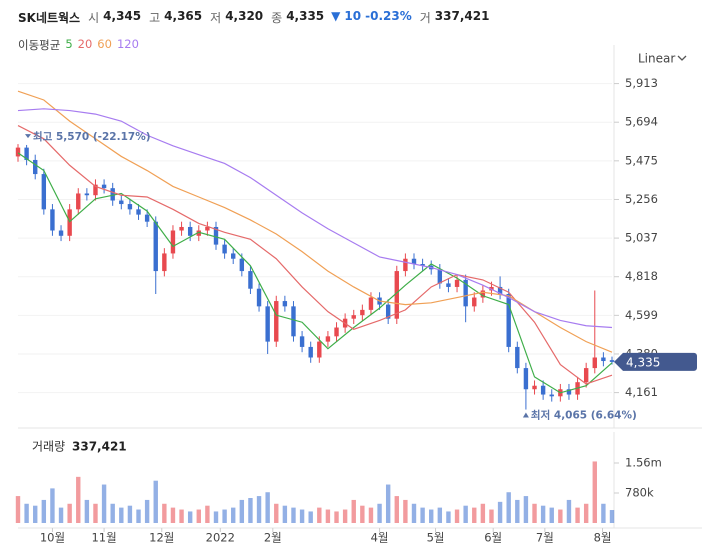 The image size is (702, 556). I want to click on last-price-label: 4,335, so click(643, 362).